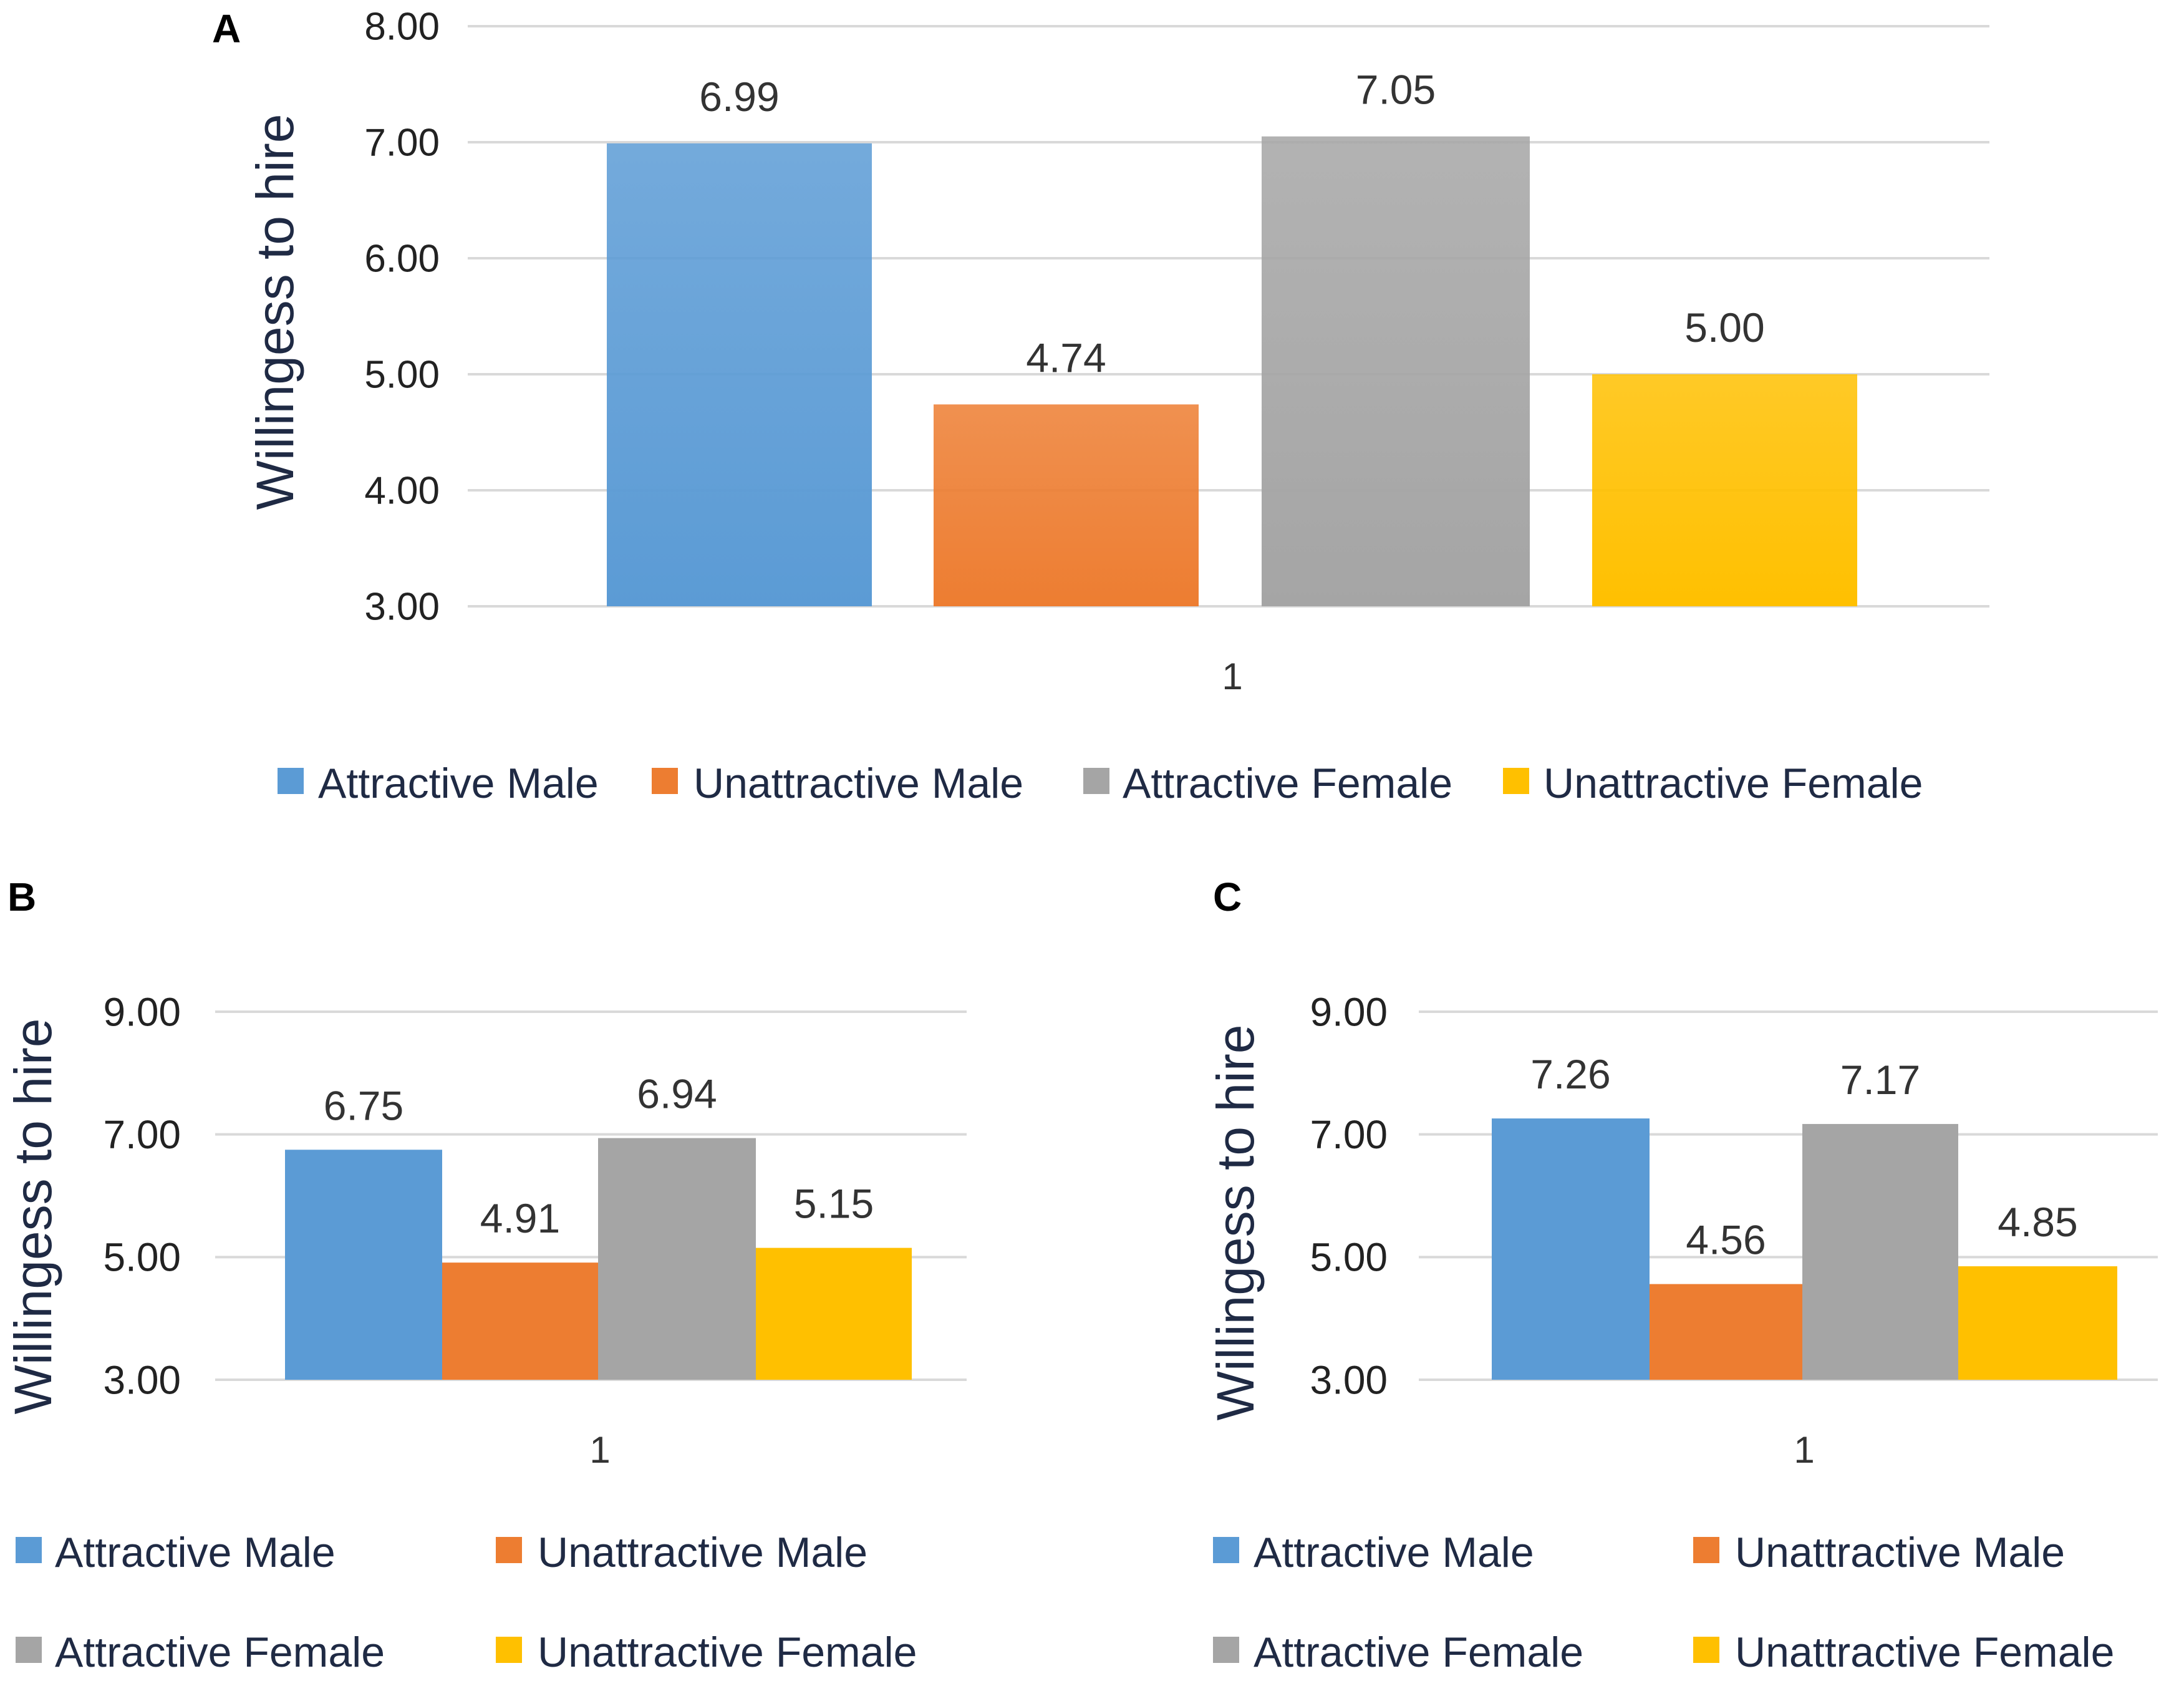 This screenshot has width=2184, height=1691. Describe the element at coordinates (703, 1552) in the screenshot. I see `panel-b-legend-label: Unattractive Male` at that location.